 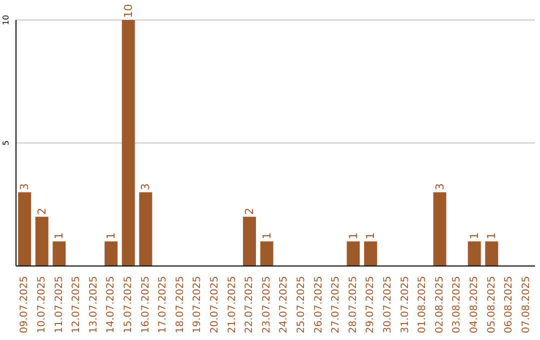 What do you see at coordinates (457, 305) in the screenshot?
I see `x-tick-label: 03.08.2025` at bounding box center [457, 305].